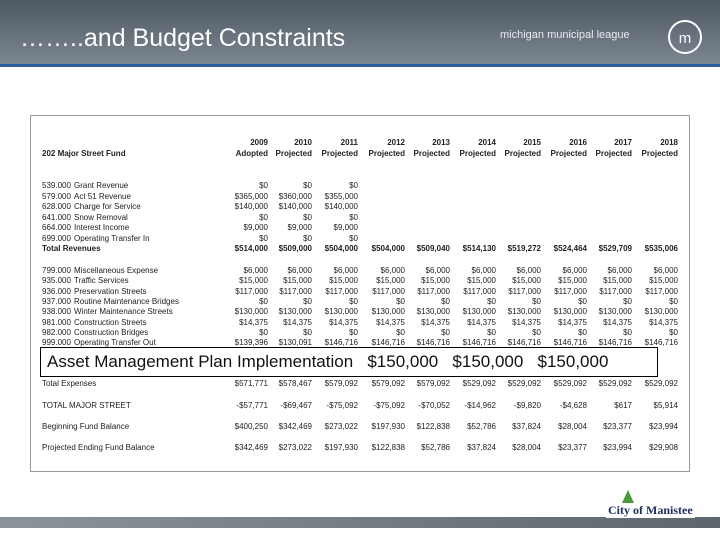  I want to click on account-name: Projected Ending Fund Balance, so click(98, 447).